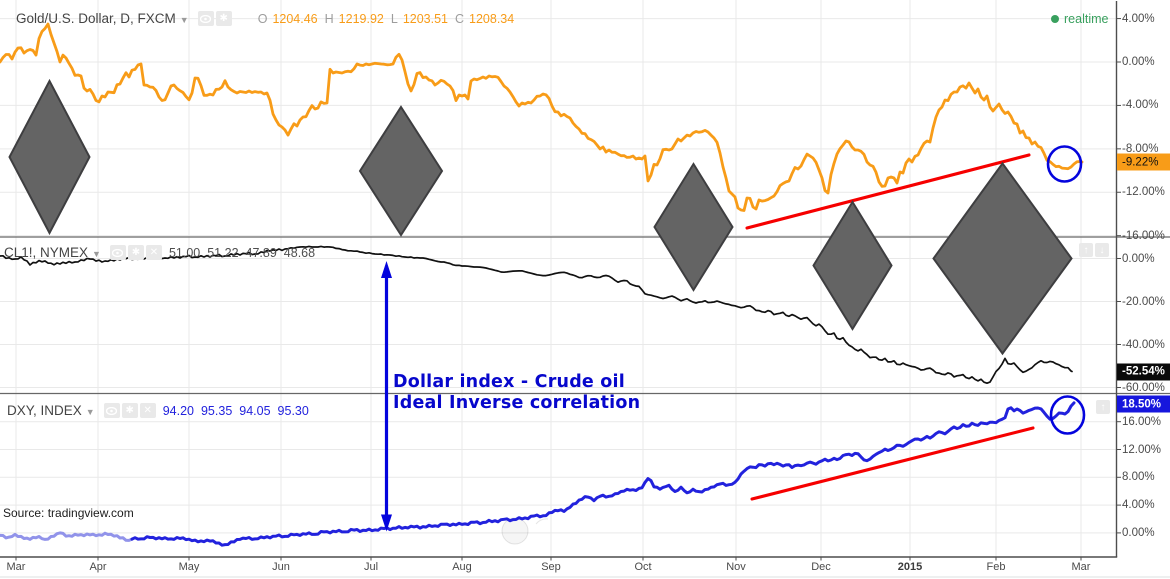  I want to click on arrow-head-up-icon, so click(386, 269).